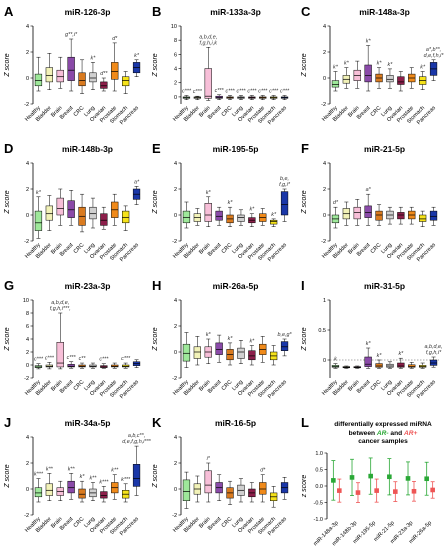 Image resolution: width=446 pixels, height=550 pixels. What do you see at coordinates (8, 148) in the screenshot?
I see `panel-letter: D` at bounding box center [8, 148].